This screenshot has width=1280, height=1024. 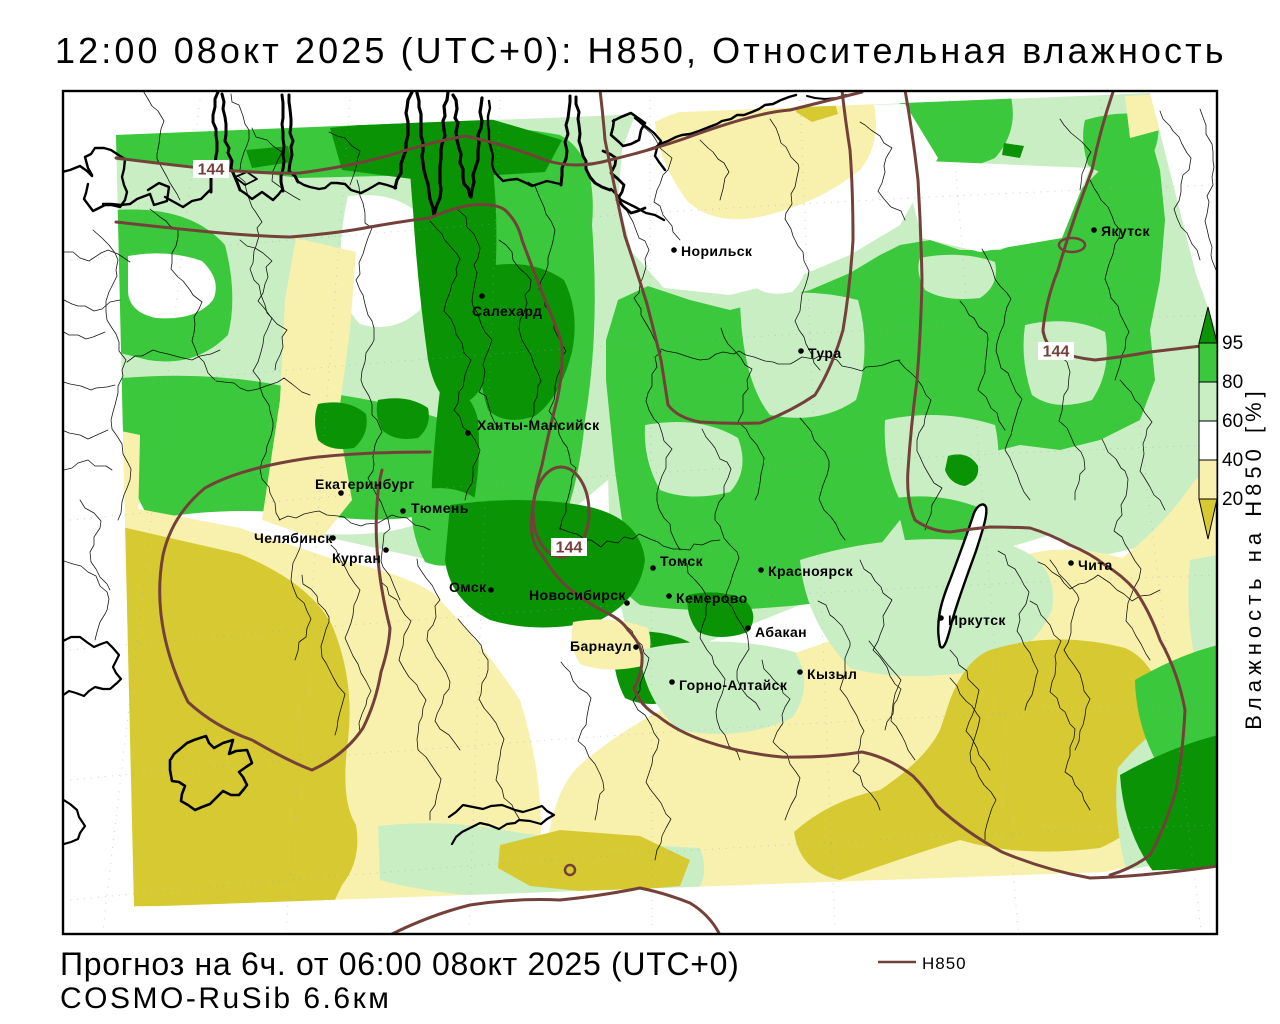 I want to click on svg-text: Кемерово, so click(x=712, y=598).